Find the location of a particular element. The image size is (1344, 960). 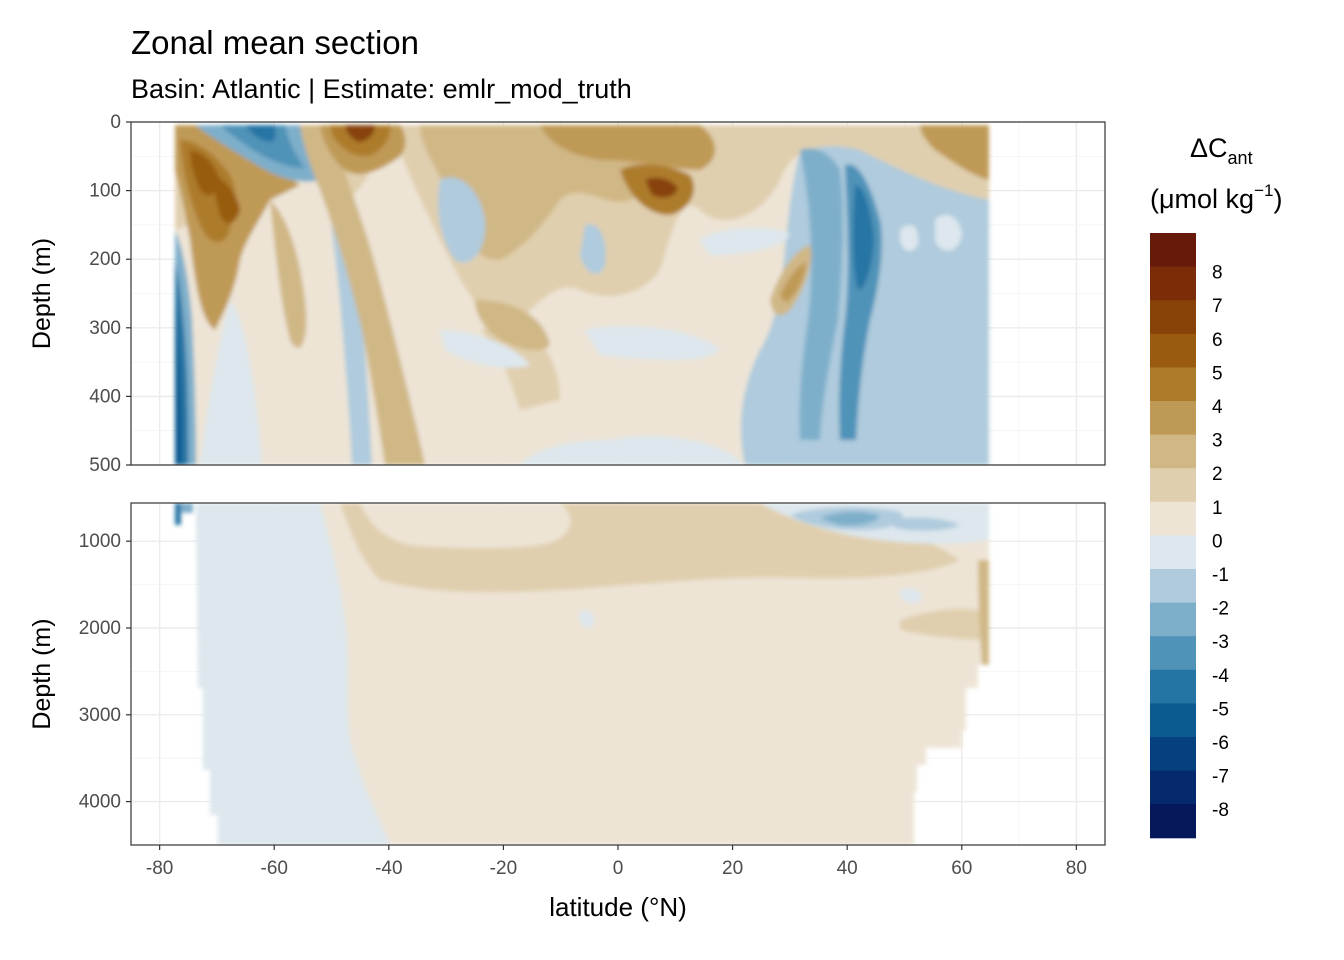

chart-title: Zonal mean section is located at coordinates (275, 42).